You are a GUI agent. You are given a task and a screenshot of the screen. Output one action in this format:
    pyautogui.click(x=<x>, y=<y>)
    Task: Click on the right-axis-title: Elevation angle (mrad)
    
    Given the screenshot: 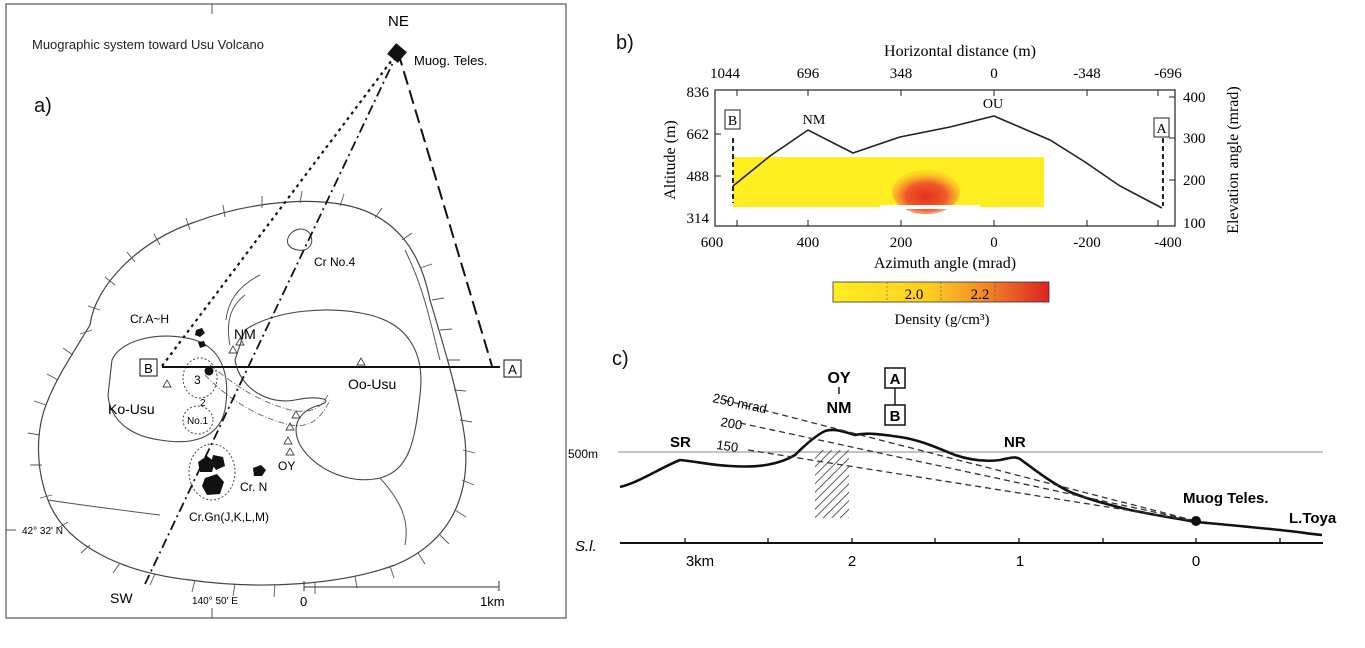 What is the action you would take?
    pyautogui.click(x=1233, y=160)
    